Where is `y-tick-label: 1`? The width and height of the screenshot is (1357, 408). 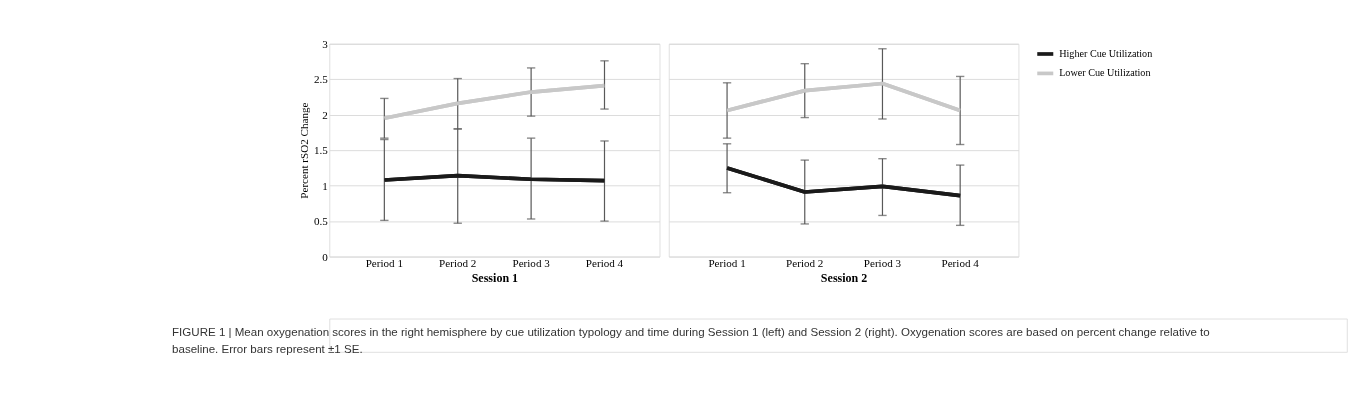 y-tick-label: 1 is located at coordinates (325, 185).